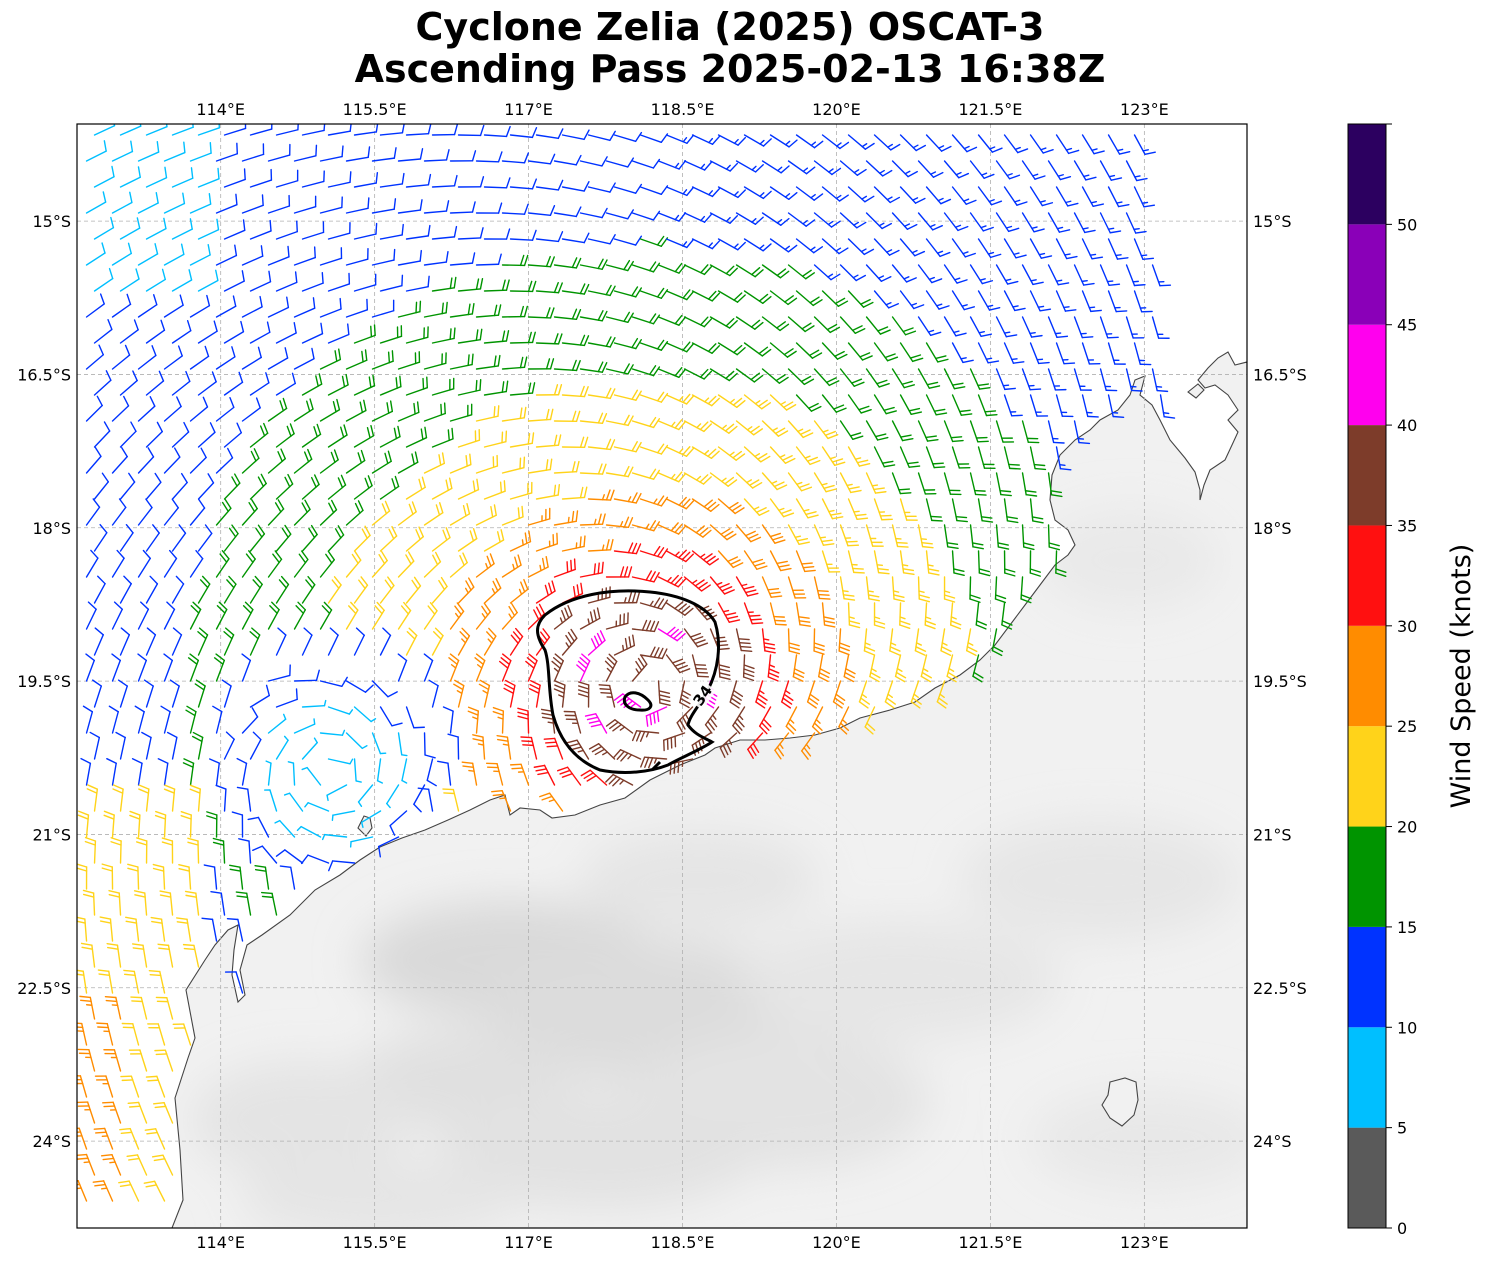  What do you see at coordinates (1407, 927) in the screenshot?
I see `colorbar-tick-label: 15` at bounding box center [1407, 927].